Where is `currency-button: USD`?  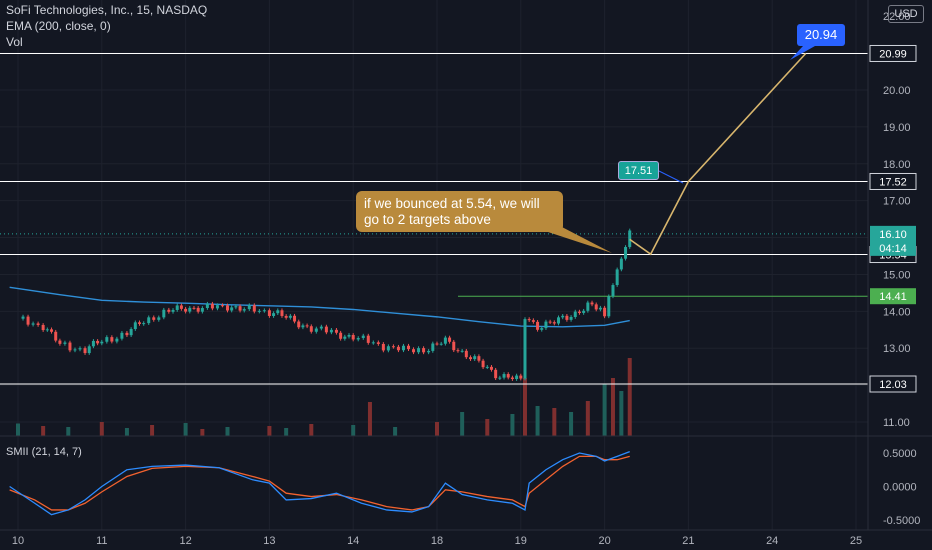
currency-button: USD is located at coordinates (906, 14).